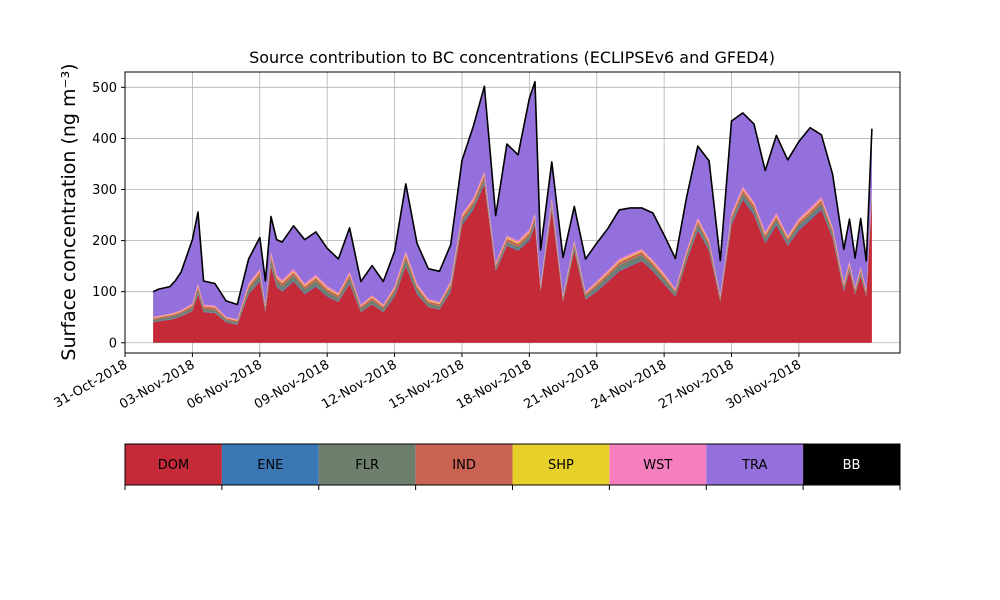 Image resolution: width=1000 pixels, height=600 pixels. I want to click on y-tick-label: 300, so click(104, 190).